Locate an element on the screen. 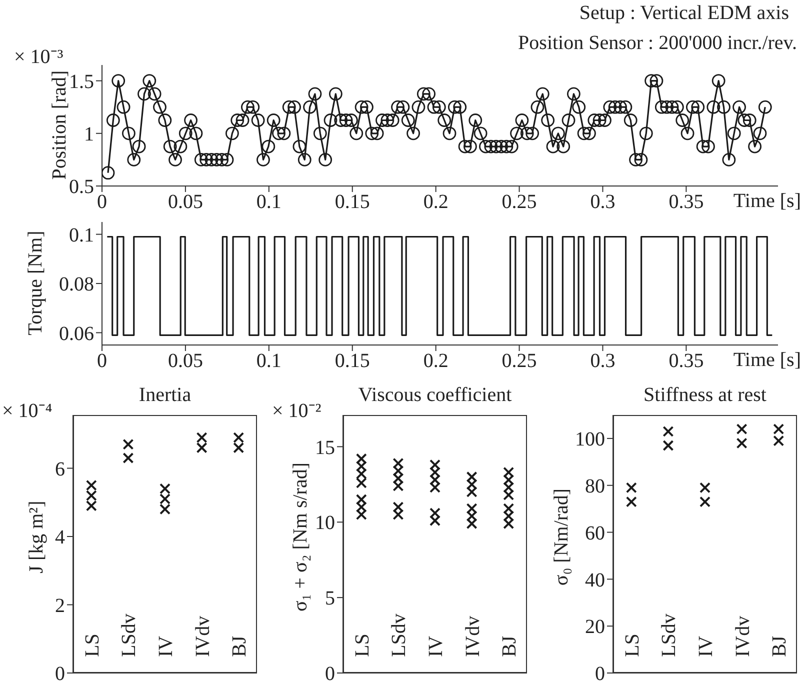  y-tick-label: 1.5 is located at coordinates (81, 81).